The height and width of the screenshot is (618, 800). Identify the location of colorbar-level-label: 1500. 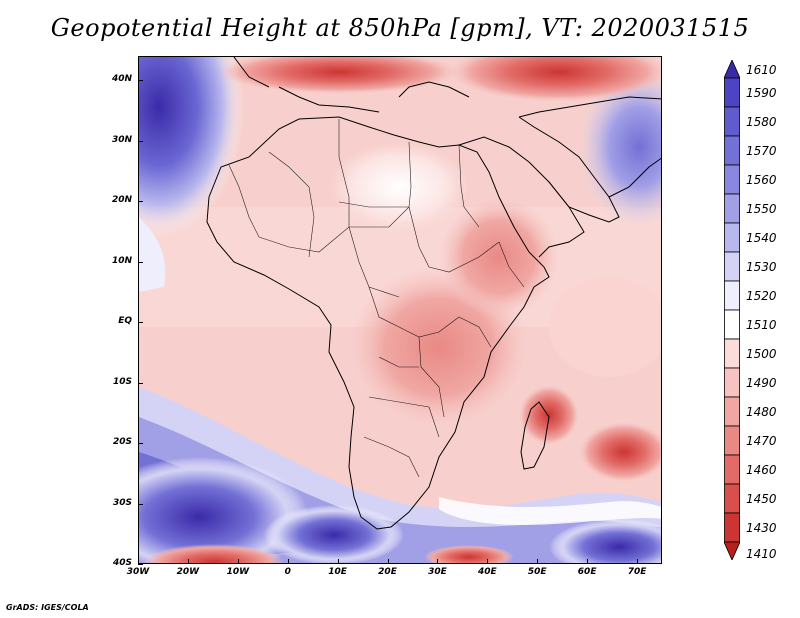
(761, 353).